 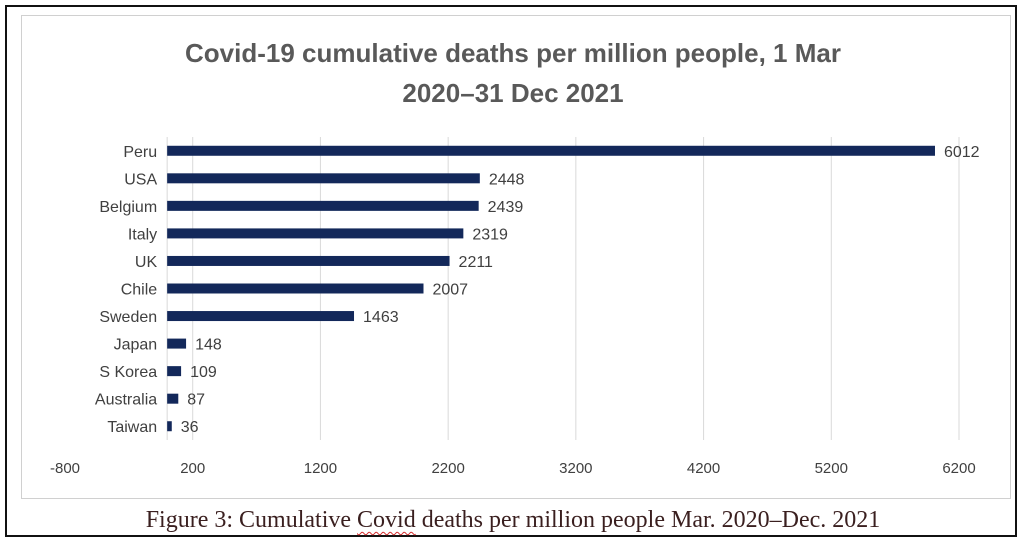 I want to click on data-label: 148, so click(x=208, y=345).